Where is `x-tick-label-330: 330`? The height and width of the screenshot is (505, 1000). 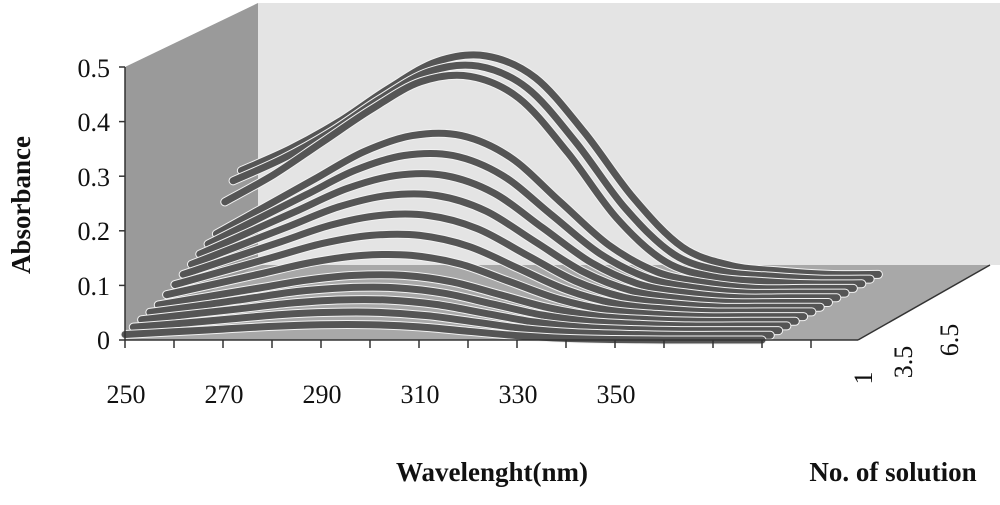
x-tick-label-330: 330 is located at coordinates (518, 394).